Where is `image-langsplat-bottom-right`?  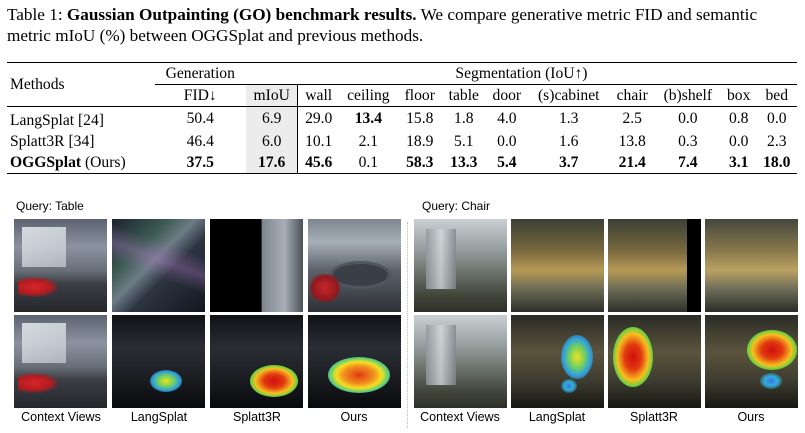
image-langsplat-bottom-right is located at coordinates (557, 361).